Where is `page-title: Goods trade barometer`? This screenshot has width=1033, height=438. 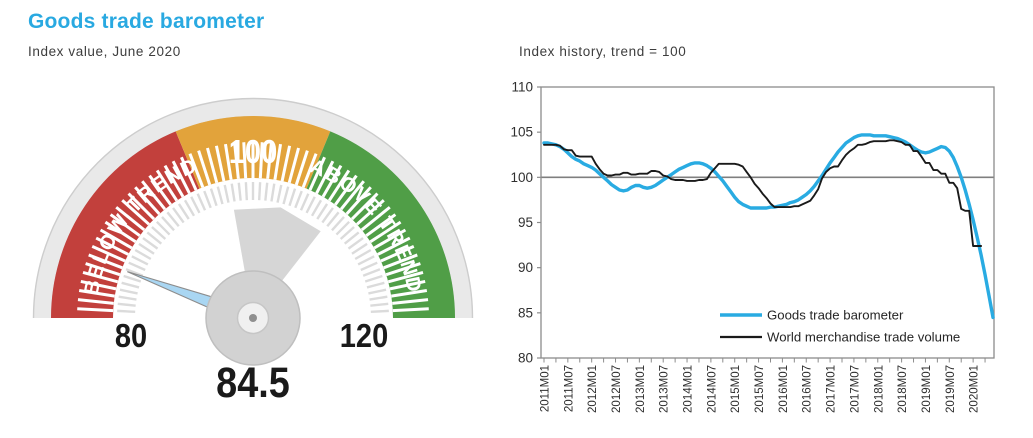 page-title: Goods trade barometer is located at coordinates (146, 21).